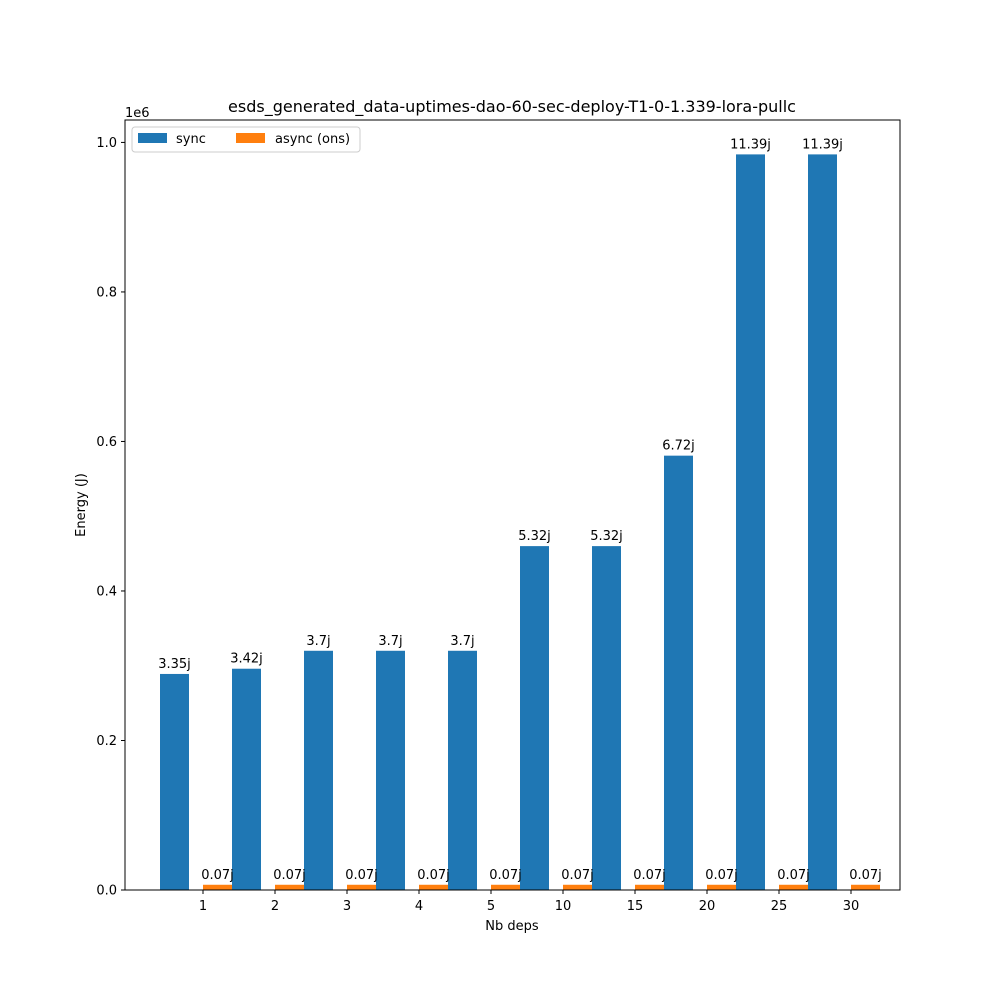 The width and height of the screenshot is (1000, 1000). Describe the element at coordinates (174, 664) in the screenshot. I see `bar-value-label: 3.35j` at that location.